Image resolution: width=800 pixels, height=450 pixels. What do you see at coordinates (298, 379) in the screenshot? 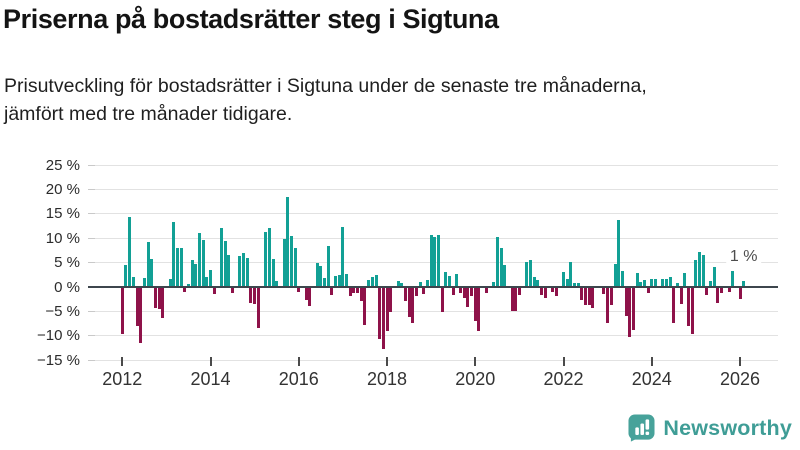
I see `x-axis-tick-label: 2016` at bounding box center [298, 379].